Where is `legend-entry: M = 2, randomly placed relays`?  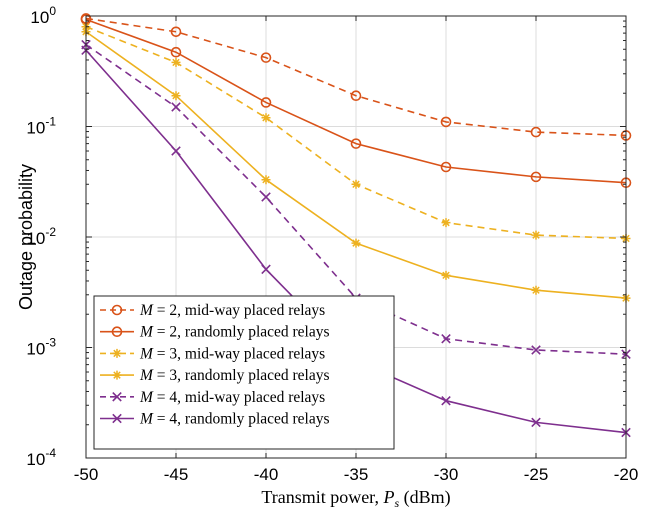 legend-entry: M = 2, randomly placed relays is located at coordinates (215, 332).